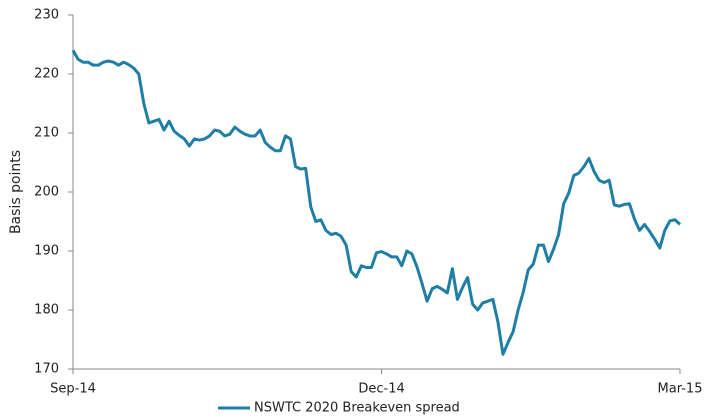  Describe the element at coordinates (680, 389) in the screenshot. I see `x-tick-label: Mar-15` at that location.